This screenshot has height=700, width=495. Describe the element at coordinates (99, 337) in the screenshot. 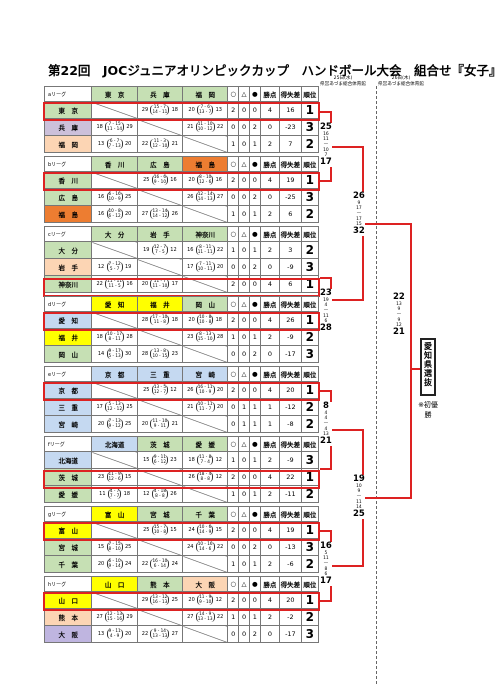

I see `total-score: 18` at that location.